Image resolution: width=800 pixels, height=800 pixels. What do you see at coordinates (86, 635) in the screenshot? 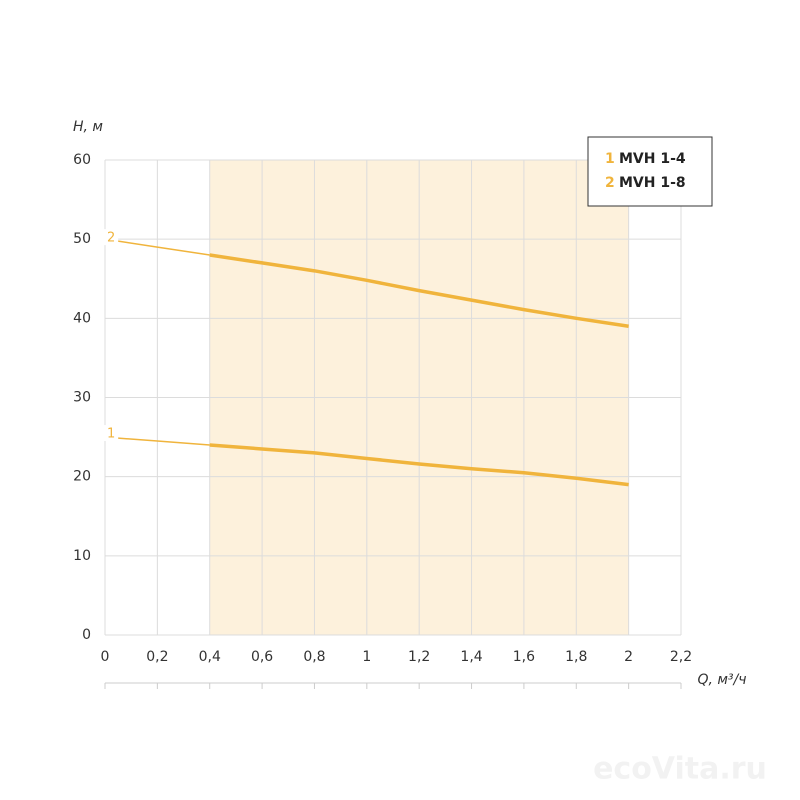
I see `y-tick-label: 0` at bounding box center [86, 635].